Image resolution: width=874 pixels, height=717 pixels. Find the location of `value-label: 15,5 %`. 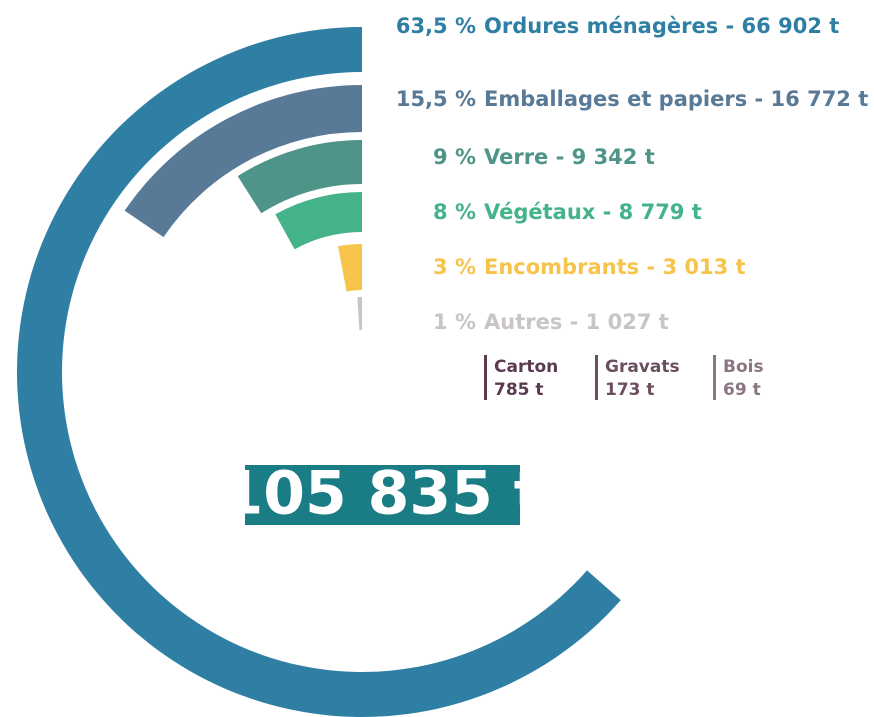

value-label: 15,5 % is located at coordinates (436, 99).